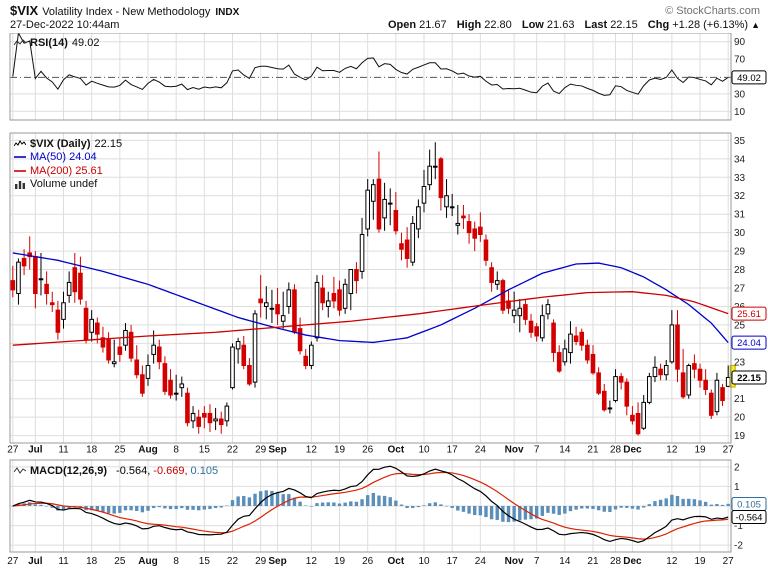 Image resolution: width=768 pixels, height=583 pixels. Describe the element at coordinates (469, 25) in the screenshot. I see `high-label: High` at that location.